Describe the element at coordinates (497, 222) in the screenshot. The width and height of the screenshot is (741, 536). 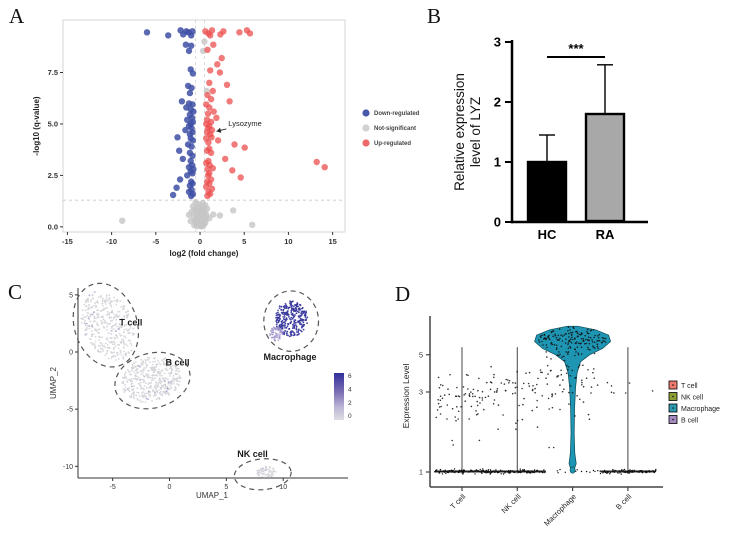
I see `y-axis-tick-label: 0` at that location.